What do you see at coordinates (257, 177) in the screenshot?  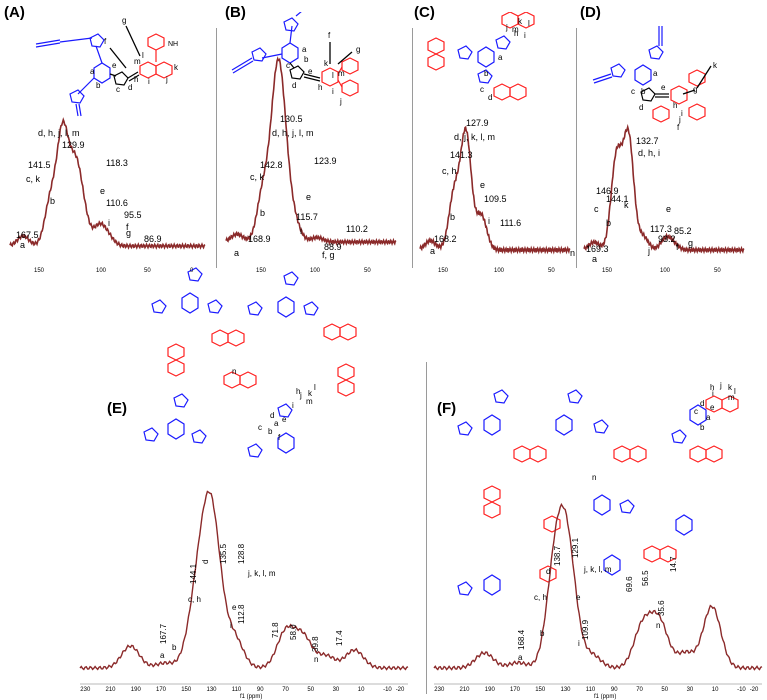 I see `peak-b-label-2: c, k` at bounding box center [257, 177].